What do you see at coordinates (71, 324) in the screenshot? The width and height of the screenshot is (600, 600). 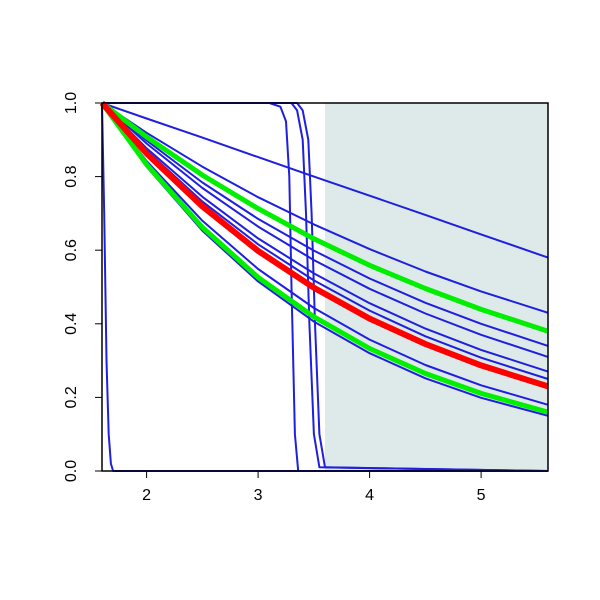 I see `y-tick-label: 0.4` at bounding box center [71, 324].